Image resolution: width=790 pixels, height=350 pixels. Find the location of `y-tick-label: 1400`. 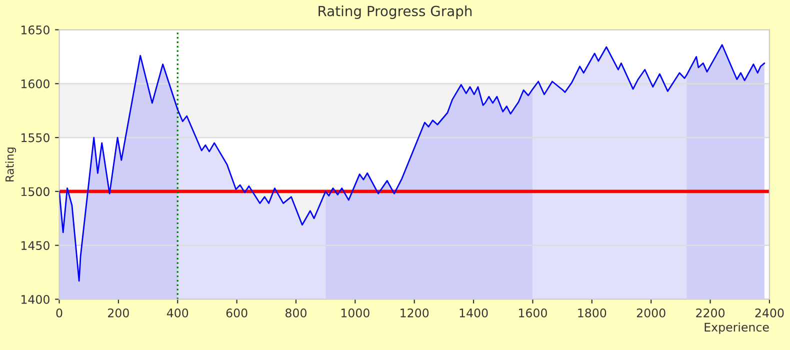

y-tick-label: 1400 is located at coordinates (35, 299).